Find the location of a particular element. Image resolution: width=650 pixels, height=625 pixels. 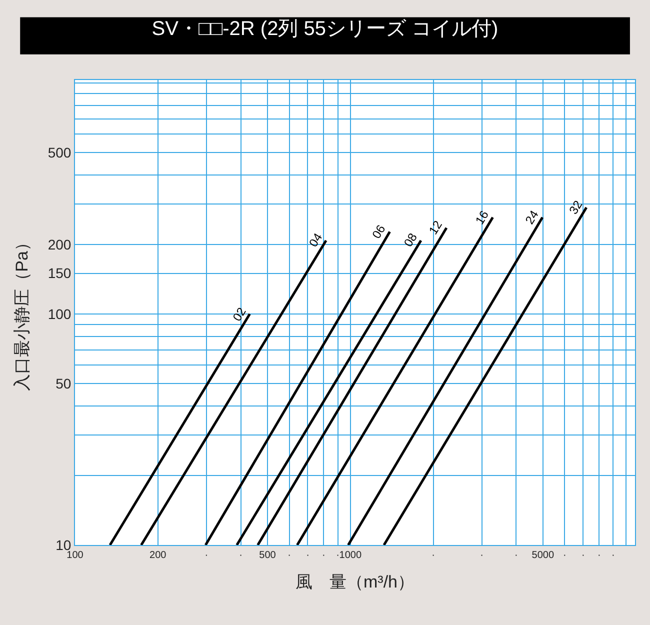

x-tick-label: 5000 is located at coordinates (543, 555).